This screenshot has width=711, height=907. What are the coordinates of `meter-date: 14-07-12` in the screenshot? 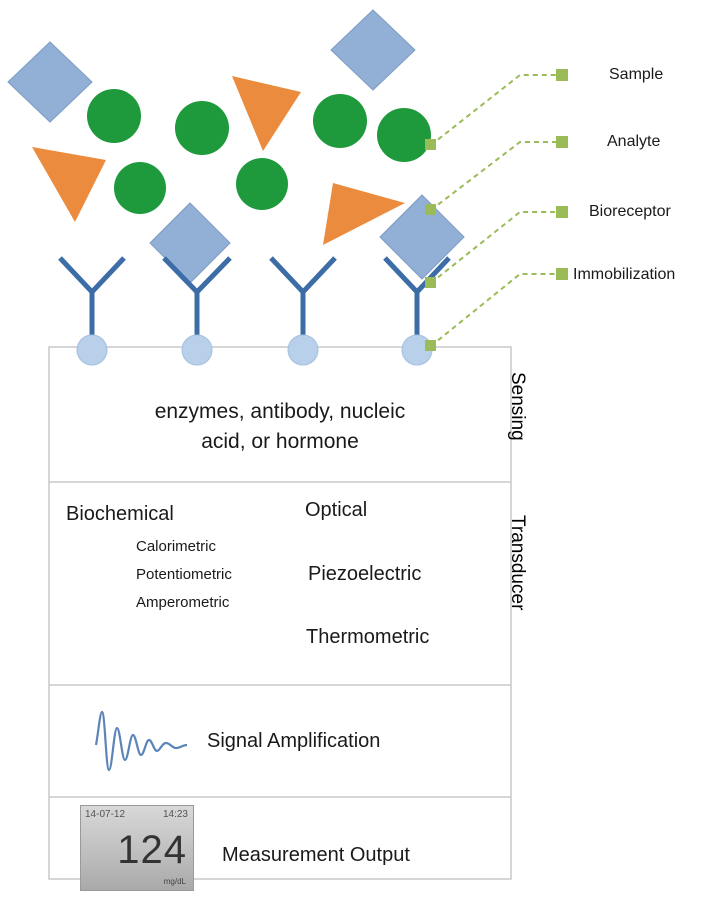 It's located at (105, 814).